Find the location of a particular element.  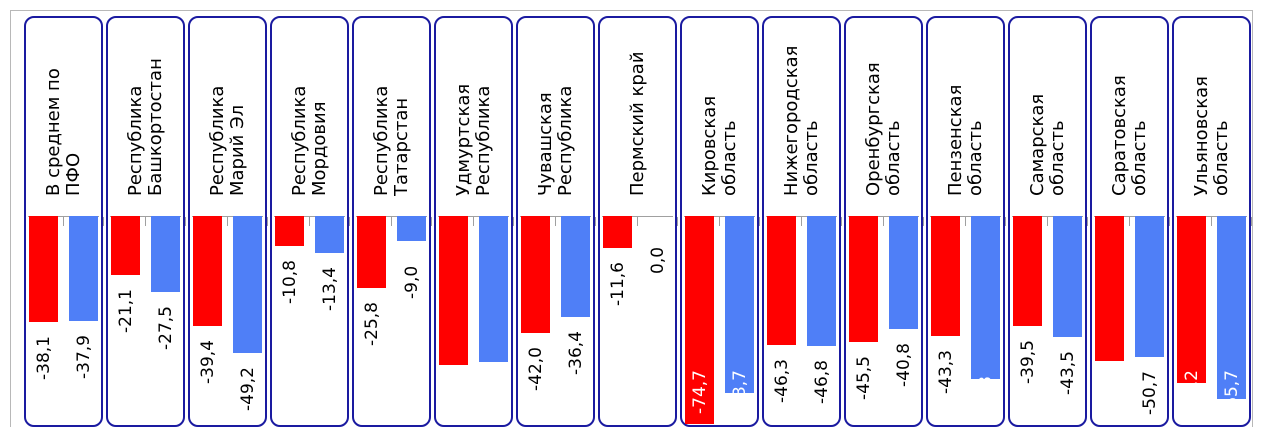

data-label: -42,0 is located at coordinates (535, 368).